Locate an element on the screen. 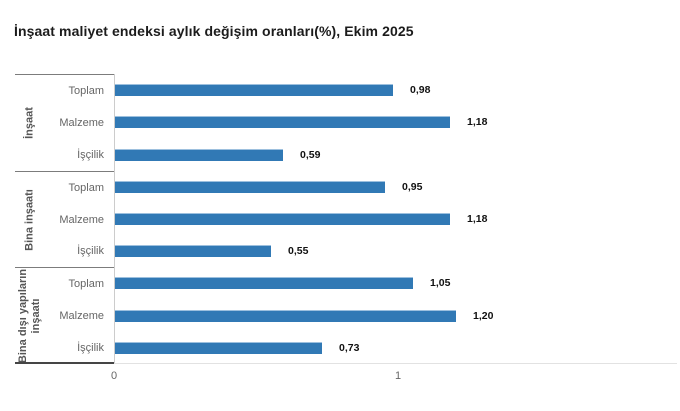 This screenshot has width=680, height=411. bar-row: 0,59 is located at coordinates (390, 154).